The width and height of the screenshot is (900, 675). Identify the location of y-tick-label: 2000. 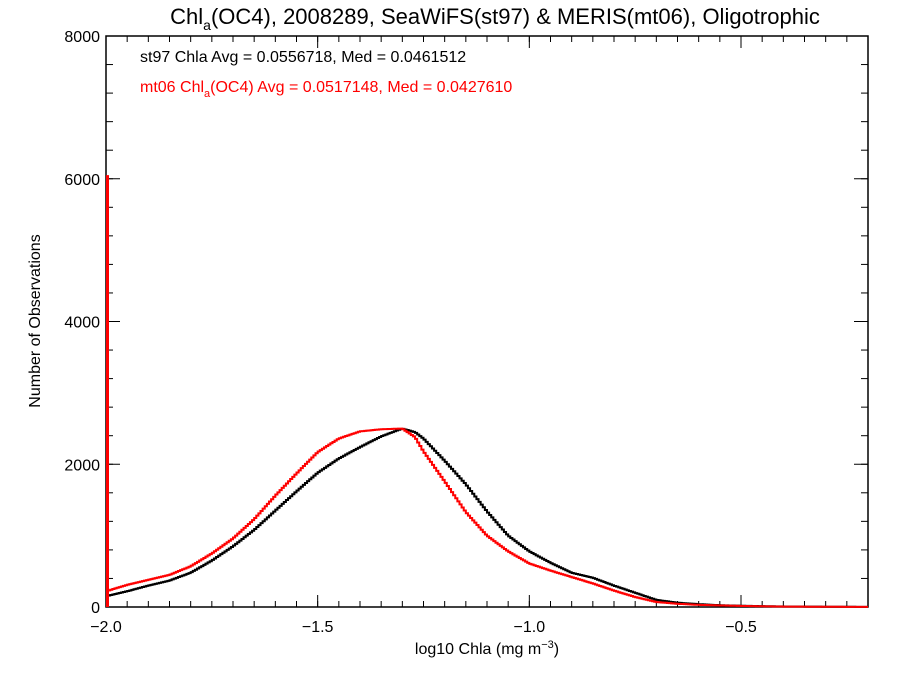
(82, 465).